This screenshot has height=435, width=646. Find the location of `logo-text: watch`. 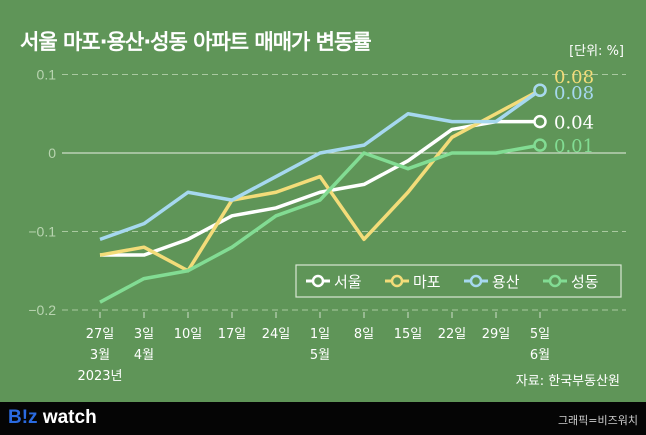

logo-text: watch is located at coordinates (67, 417).